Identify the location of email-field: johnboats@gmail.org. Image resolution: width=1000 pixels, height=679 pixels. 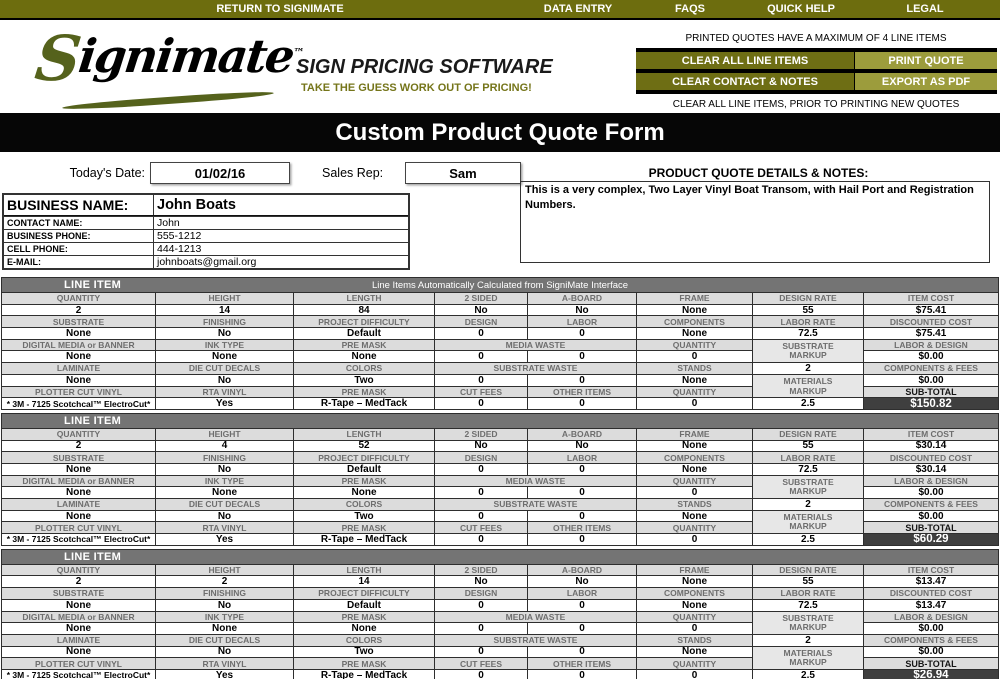
(207, 262).